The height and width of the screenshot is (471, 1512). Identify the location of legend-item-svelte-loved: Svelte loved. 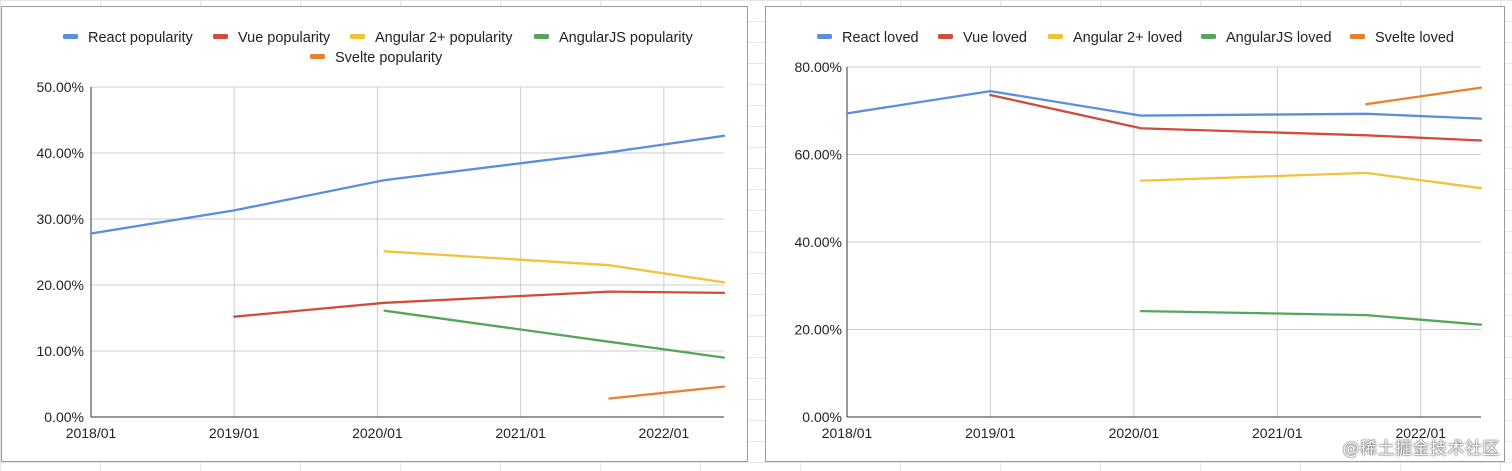
(1402, 38).